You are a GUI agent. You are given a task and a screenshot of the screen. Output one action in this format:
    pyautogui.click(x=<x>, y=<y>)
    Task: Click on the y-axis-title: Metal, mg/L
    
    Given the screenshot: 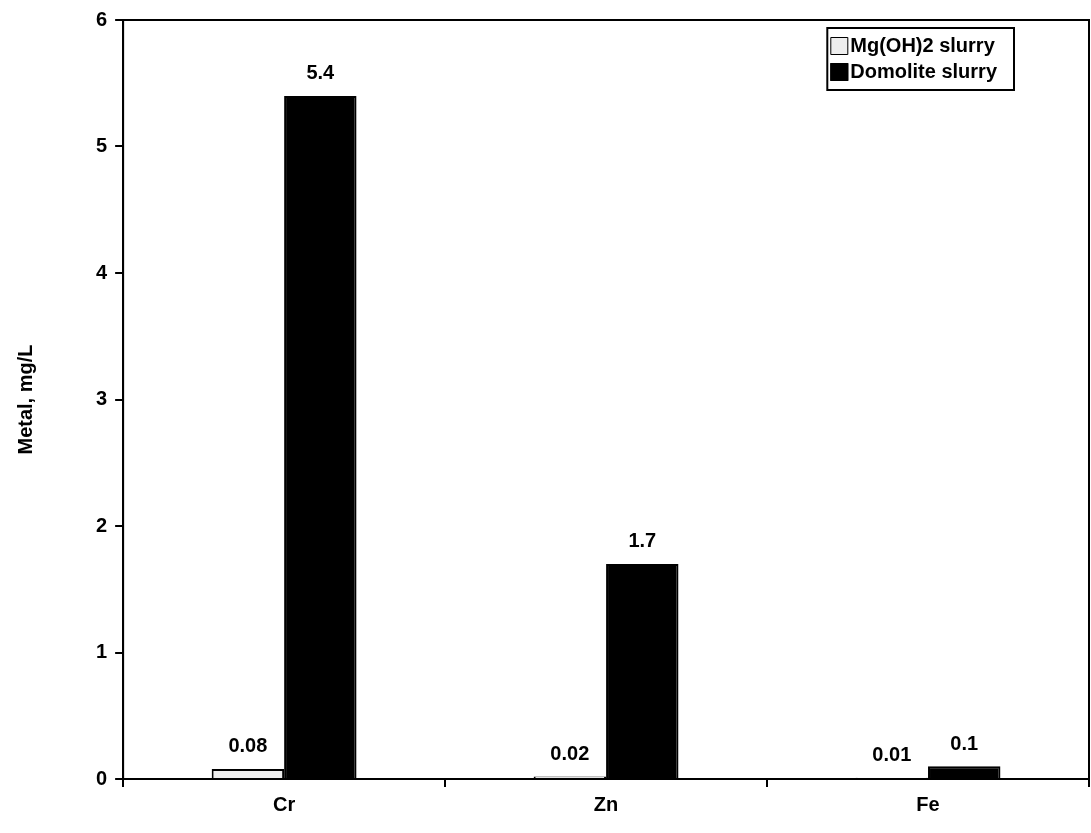 What is the action you would take?
    pyautogui.click(x=24, y=399)
    